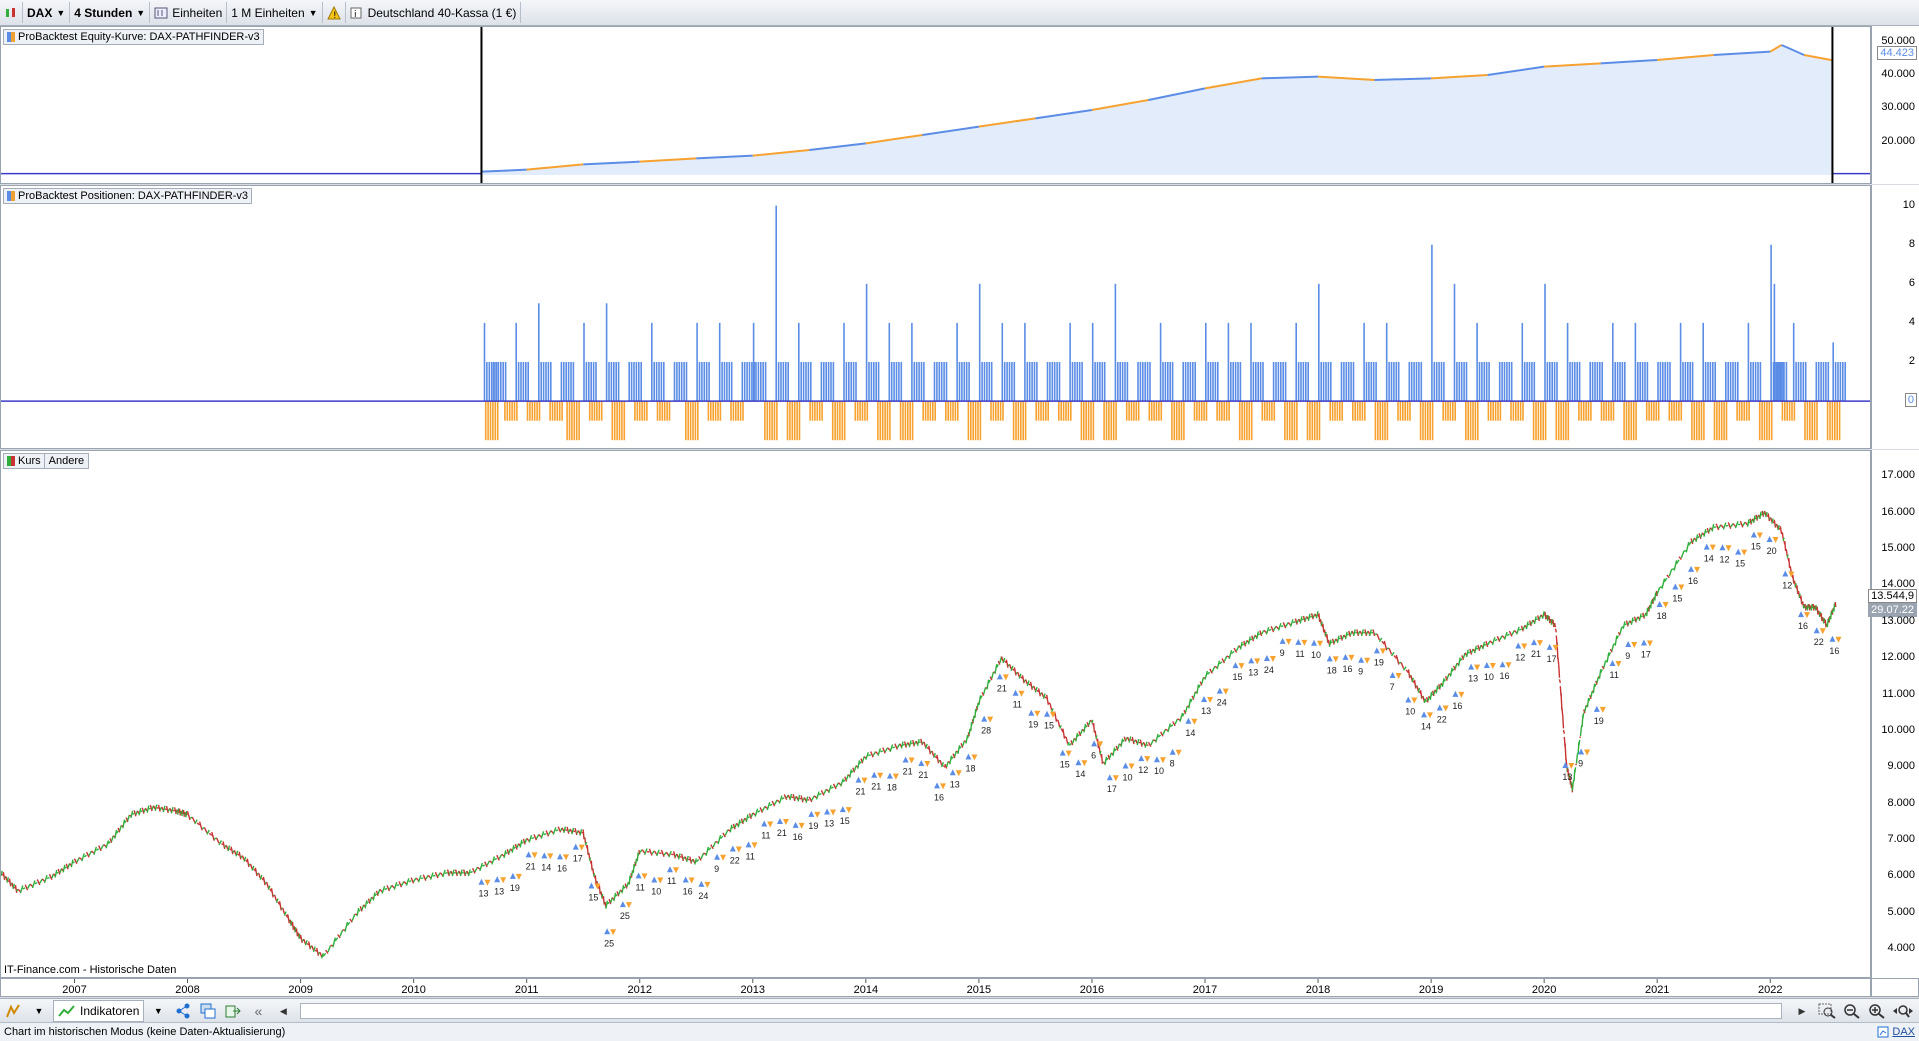 The image size is (1919, 1041). Describe the element at coordinates (110, 12) in the screenshot. I see `interval-select: 4 Stunden ▼` at that location.